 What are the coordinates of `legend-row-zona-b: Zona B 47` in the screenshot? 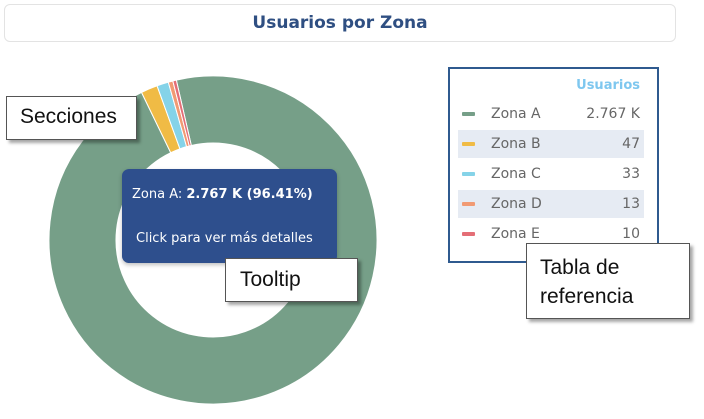 It's located at (551, 144).